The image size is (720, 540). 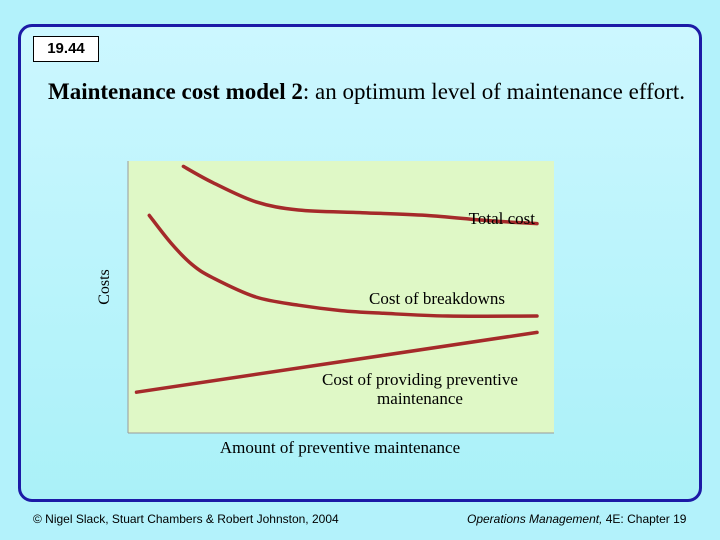 I want to click on breakdowns-cost-curve, so click(x=343, y=265).